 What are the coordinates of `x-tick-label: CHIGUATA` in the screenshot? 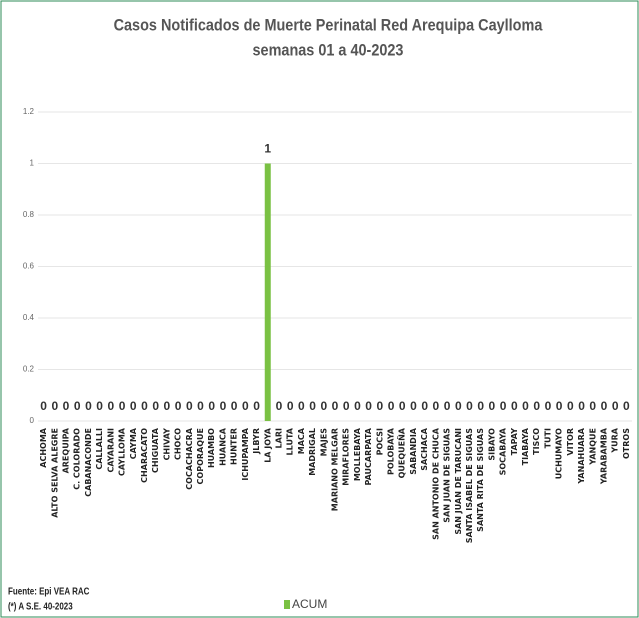 It's located at (155, 450).